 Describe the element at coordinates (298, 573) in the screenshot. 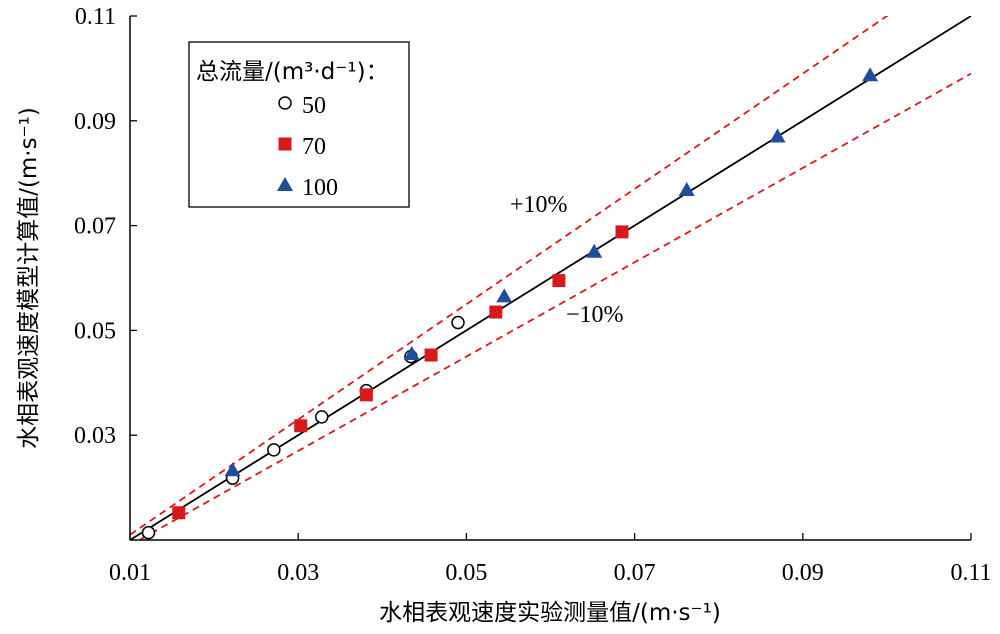

I see `x-tick-label: 0.03` at that location.